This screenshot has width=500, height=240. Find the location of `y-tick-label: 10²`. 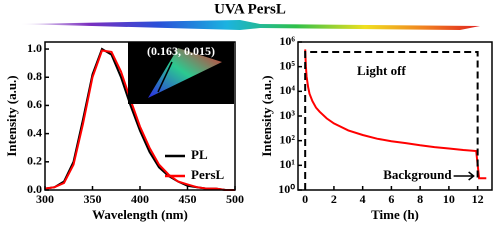

y-tick-label: 10² is located at coordinates (287, 139).